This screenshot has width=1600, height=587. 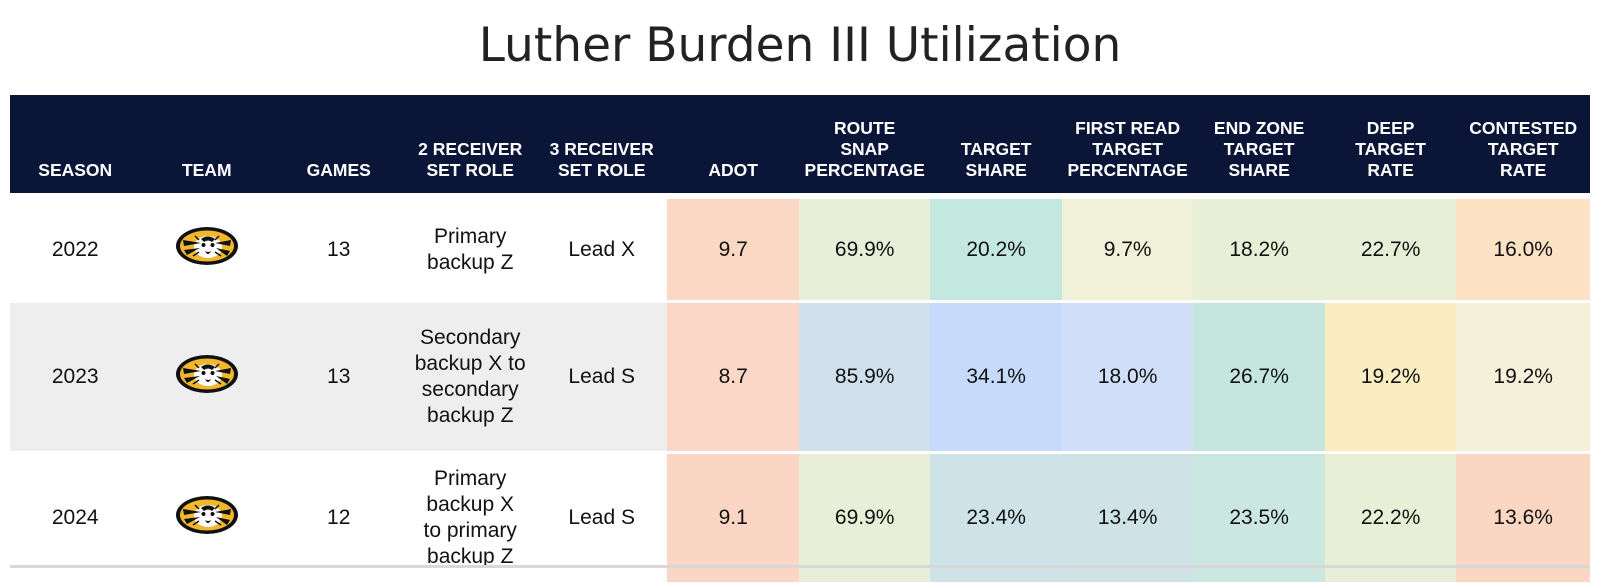 I want to click on adot-cell: 9.7, so click(x=733, y=250).